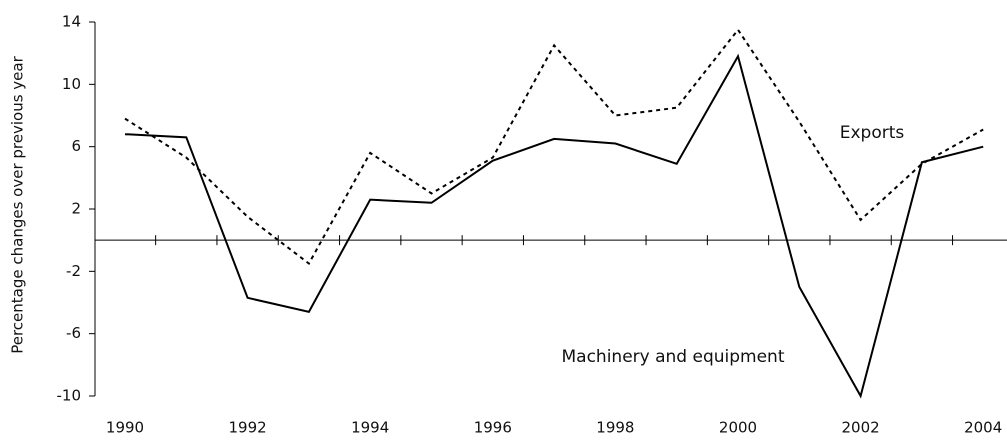  I want to click on x-tick-label: 1994, so click(370, 428).